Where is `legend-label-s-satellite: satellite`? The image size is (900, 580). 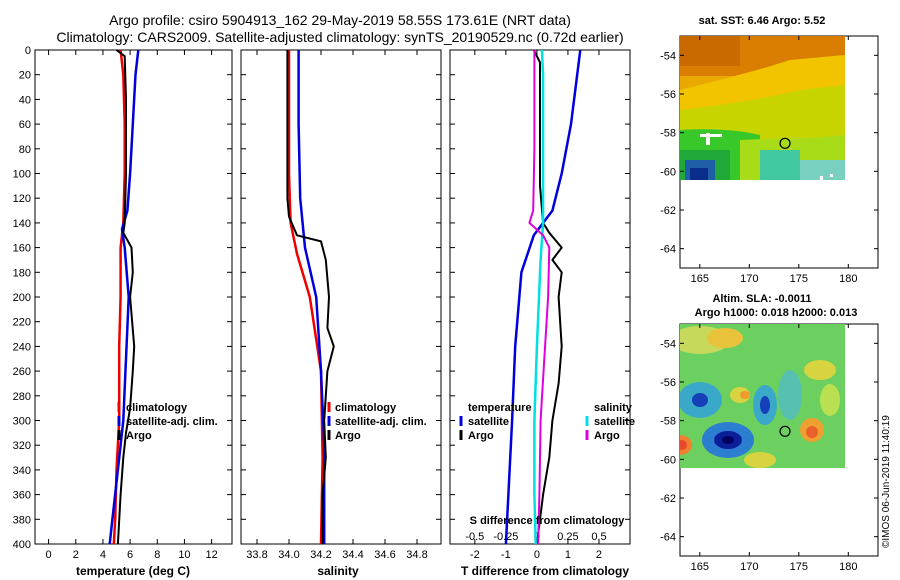 legend-label-s-satellite: satellite is located at coordinates (614, 422).